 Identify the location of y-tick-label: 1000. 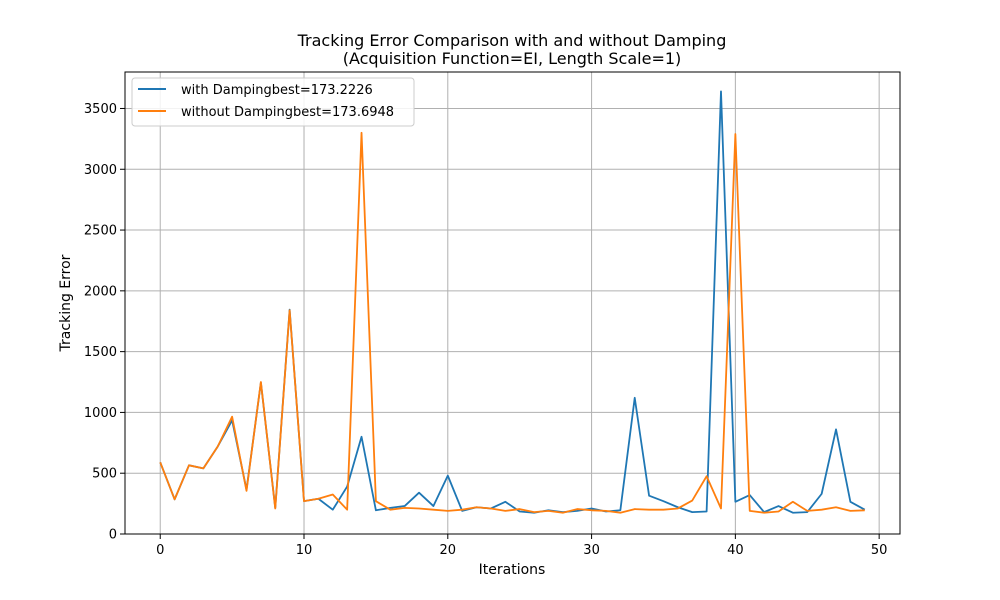
(100, 413).